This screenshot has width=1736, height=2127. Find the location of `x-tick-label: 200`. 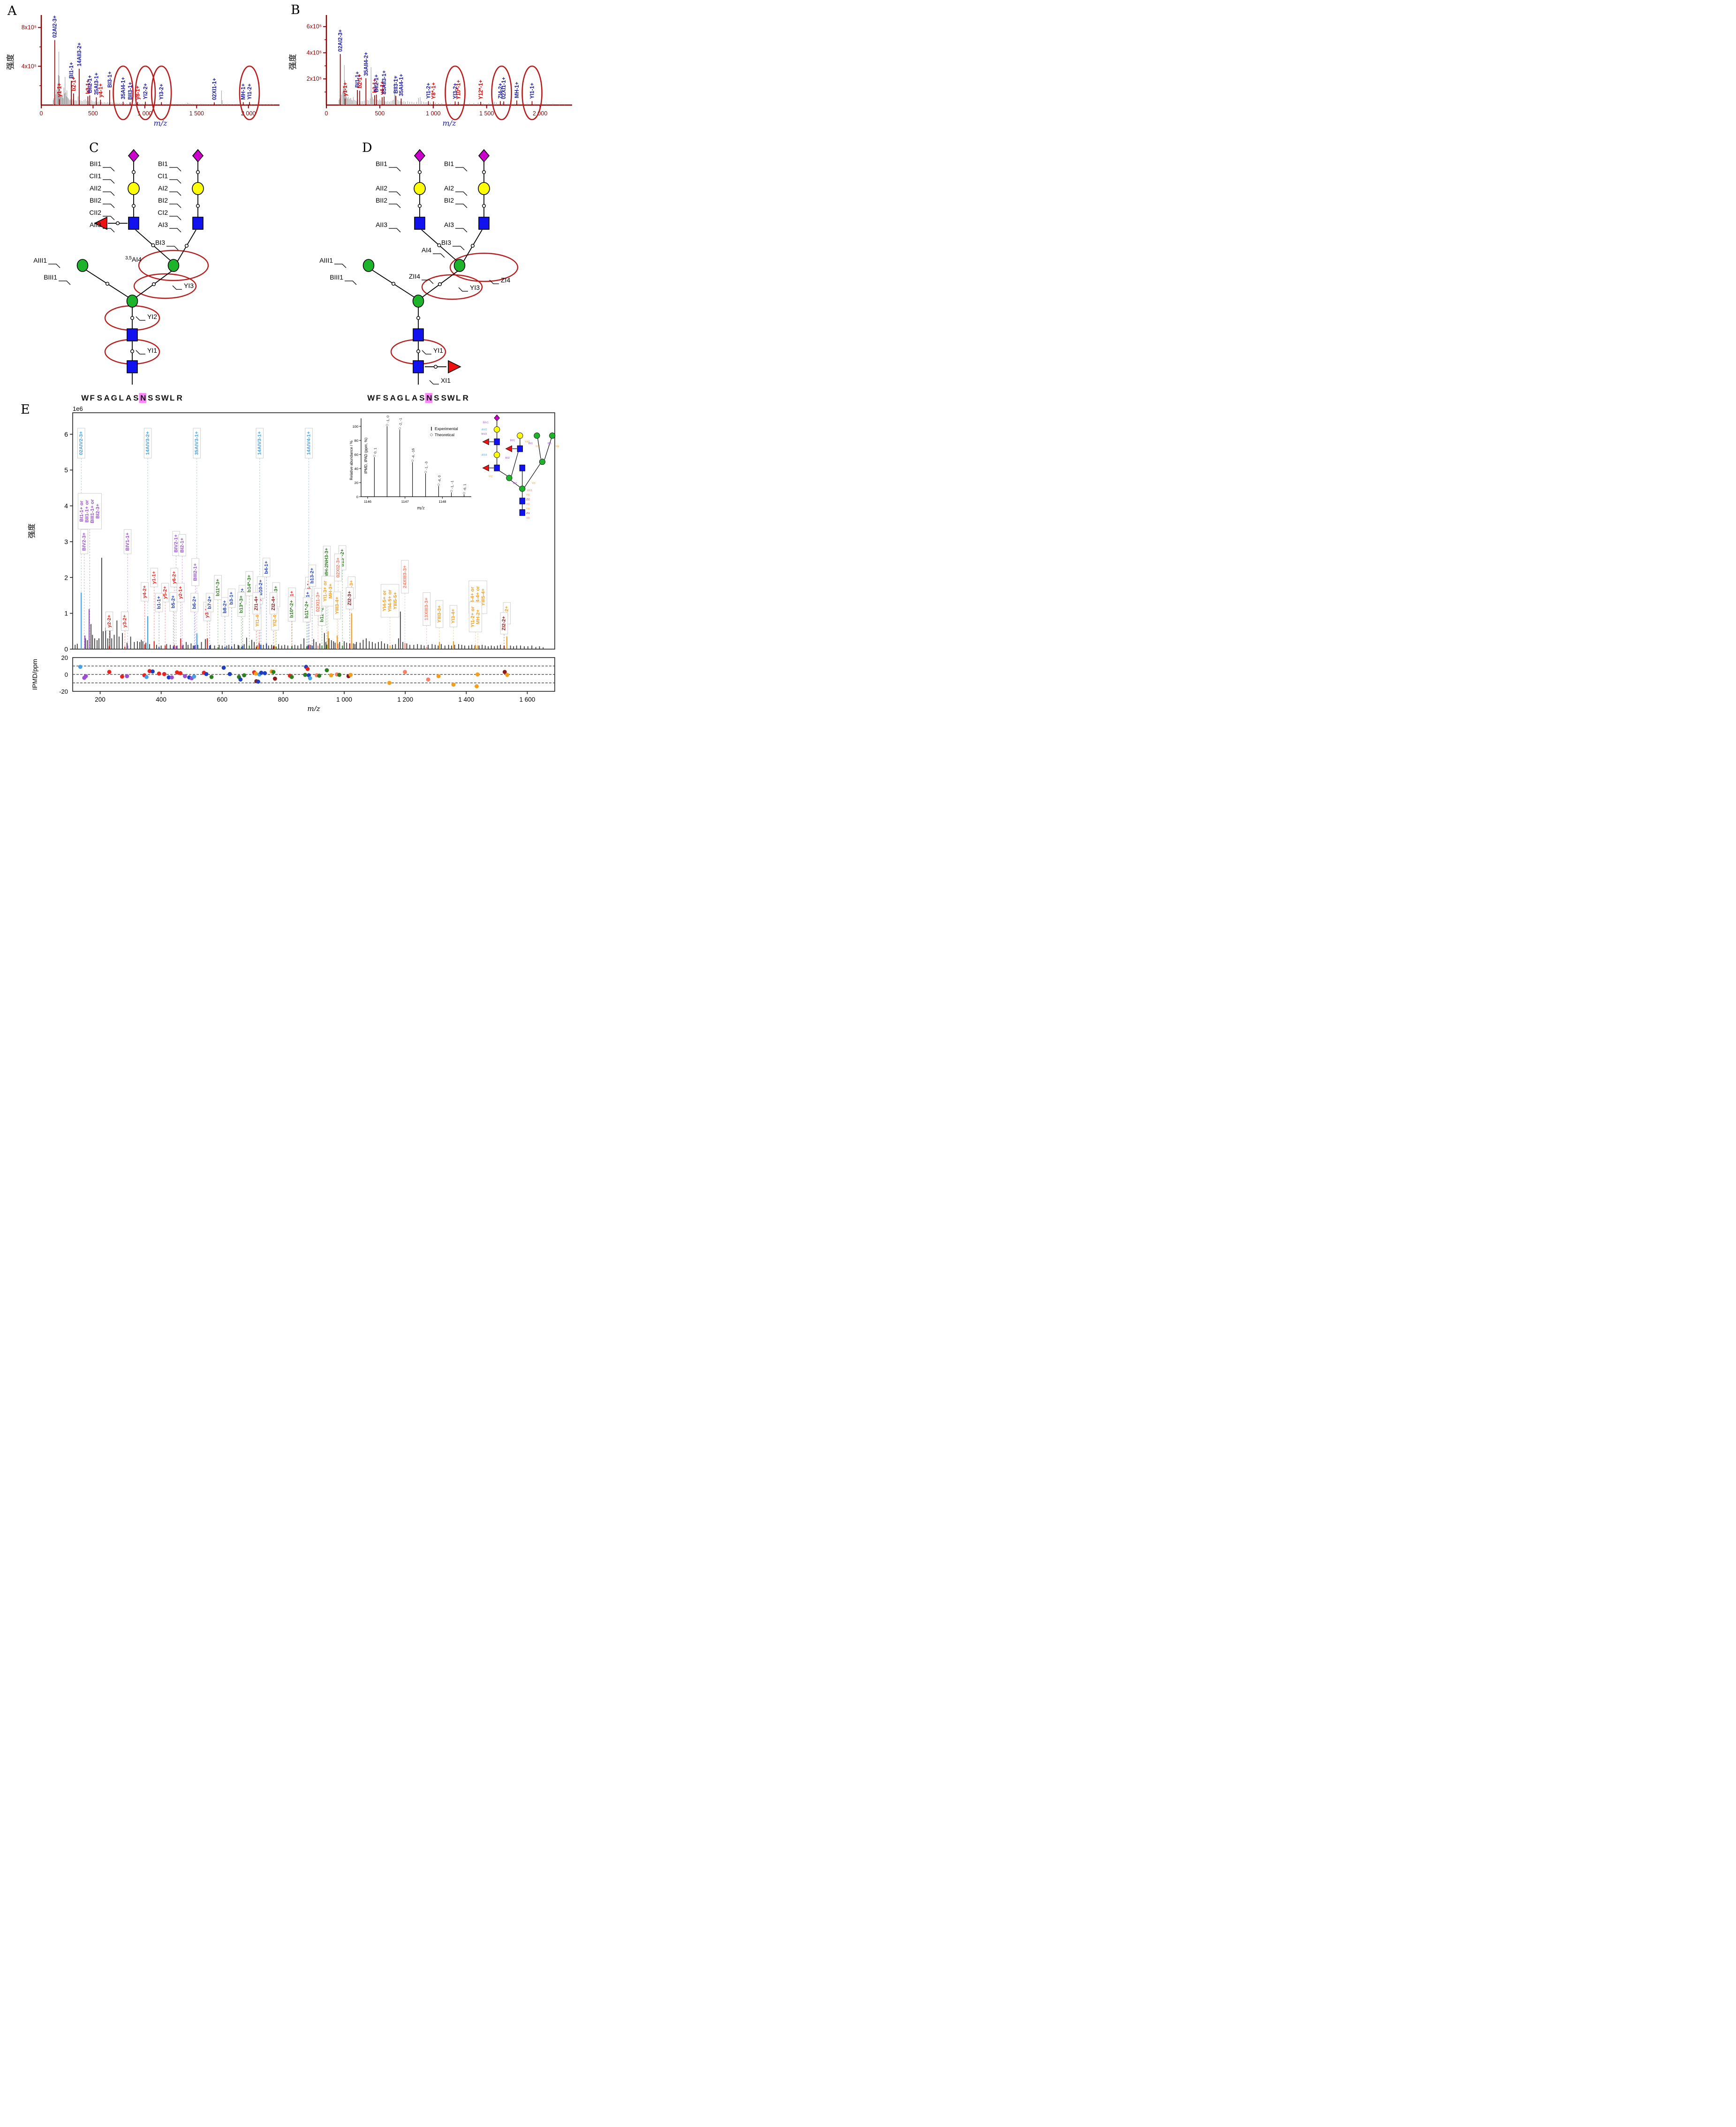

x-tick-label: 200 is located at coordinates (100, 699).